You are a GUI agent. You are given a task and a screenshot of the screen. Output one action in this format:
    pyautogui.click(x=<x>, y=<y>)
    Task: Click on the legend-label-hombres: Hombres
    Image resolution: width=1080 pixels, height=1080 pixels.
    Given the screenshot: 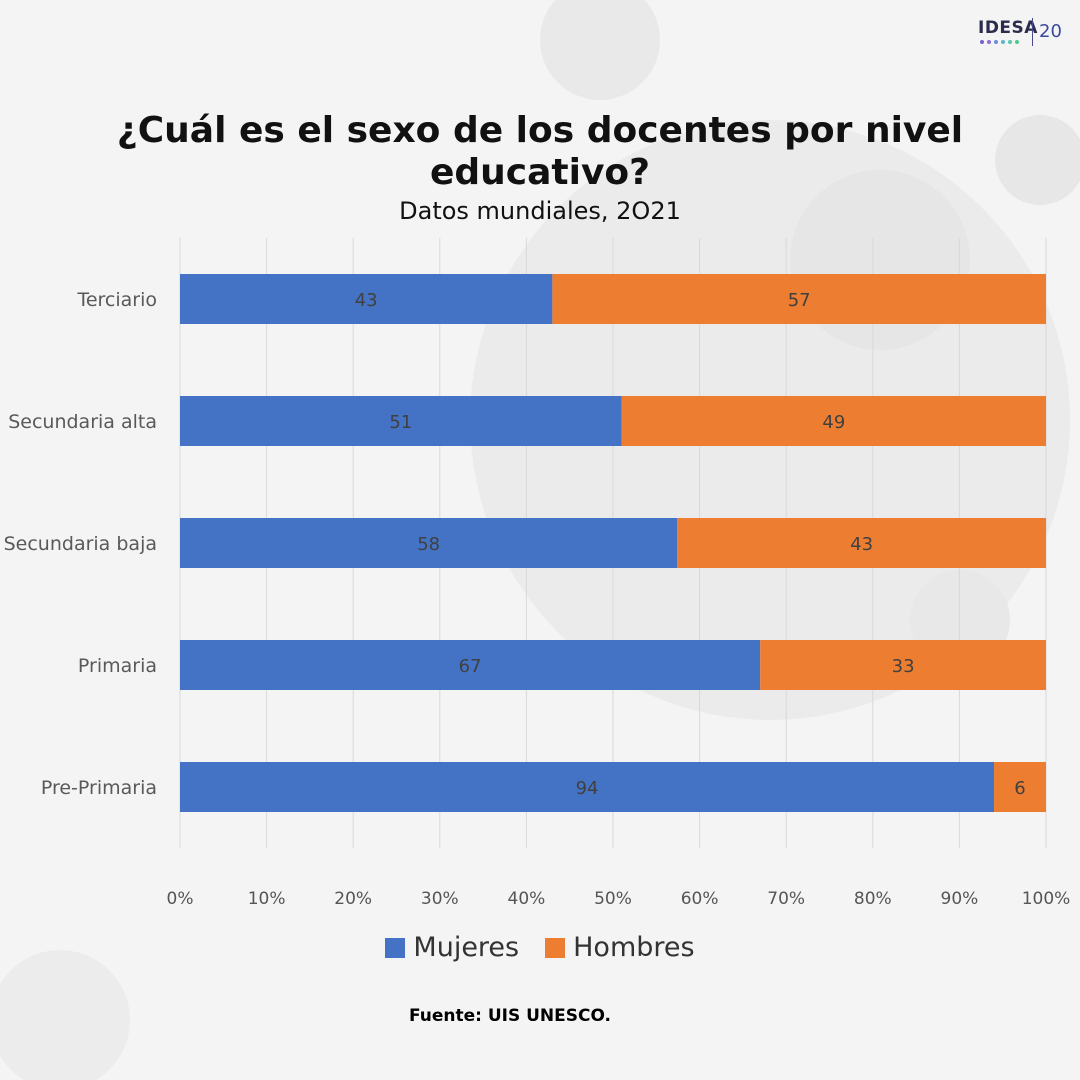 What is the action you would take?
    pyautogui.click(x=634, y=947)
    